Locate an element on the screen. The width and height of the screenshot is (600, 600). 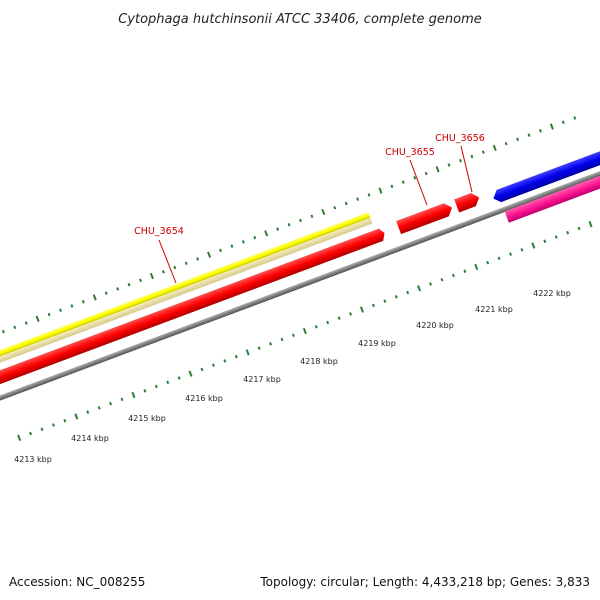
gene-label-chu-3654: CHU_3654 is located at coordinates (159, 231).